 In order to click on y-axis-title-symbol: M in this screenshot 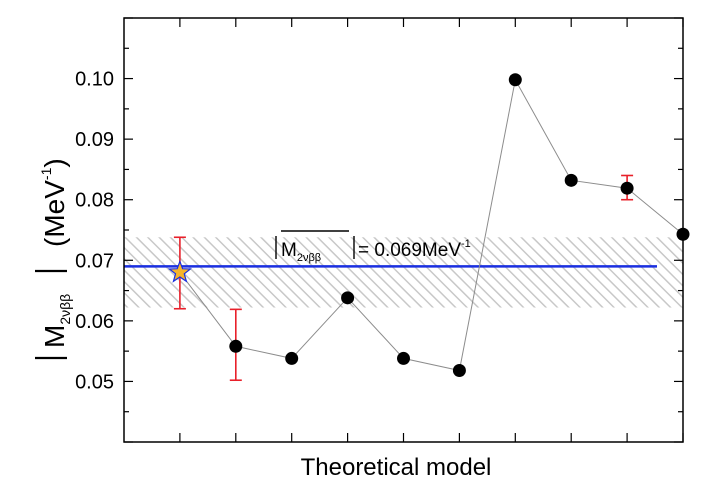, I will do `click(54, 336)`.